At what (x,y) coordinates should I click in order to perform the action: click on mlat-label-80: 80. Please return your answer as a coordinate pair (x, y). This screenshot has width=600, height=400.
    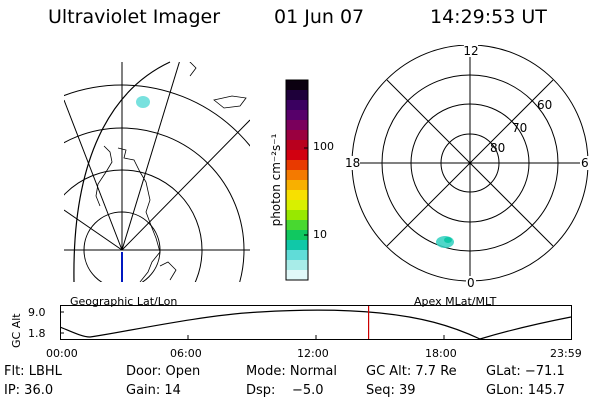
    Looking at the image, I should click on (497, 148).